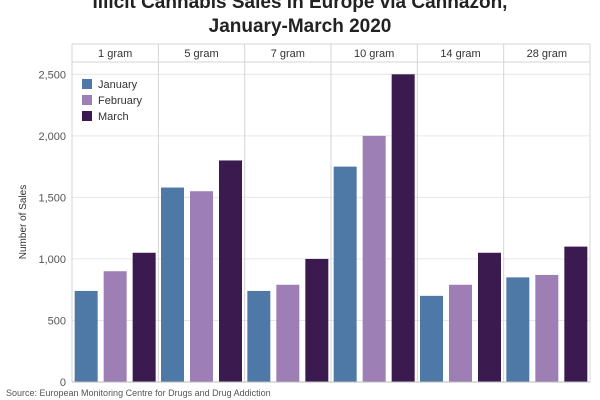 The height and width of the screenshot is (400, 600). What do you see at coordinates (201, 54) in the screenshot?
I see `category-header-label: 5 gram` at bounding box center [201, 54].